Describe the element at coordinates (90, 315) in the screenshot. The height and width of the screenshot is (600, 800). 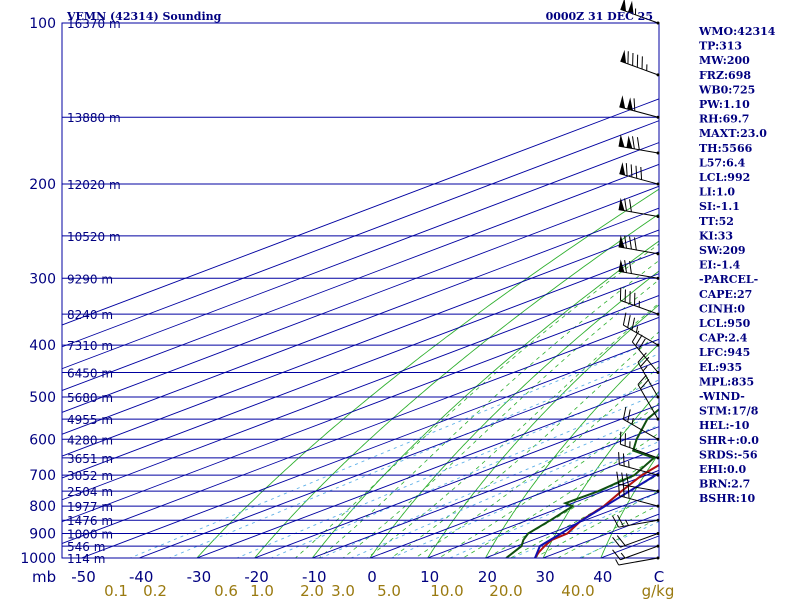
I see `height-label: 8240 m` at that location.